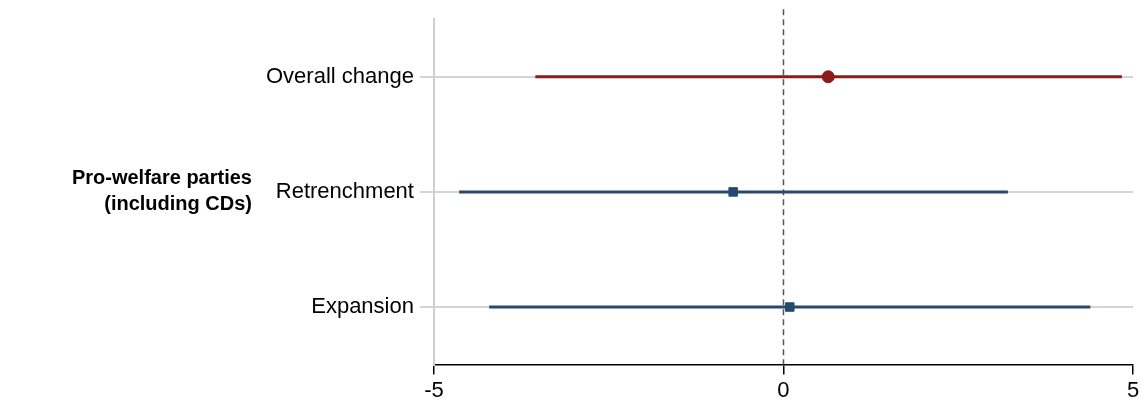 The height and width of the screenshot is (411, 1148). I want to click on x-tick-label: -5, so click(434, 389).